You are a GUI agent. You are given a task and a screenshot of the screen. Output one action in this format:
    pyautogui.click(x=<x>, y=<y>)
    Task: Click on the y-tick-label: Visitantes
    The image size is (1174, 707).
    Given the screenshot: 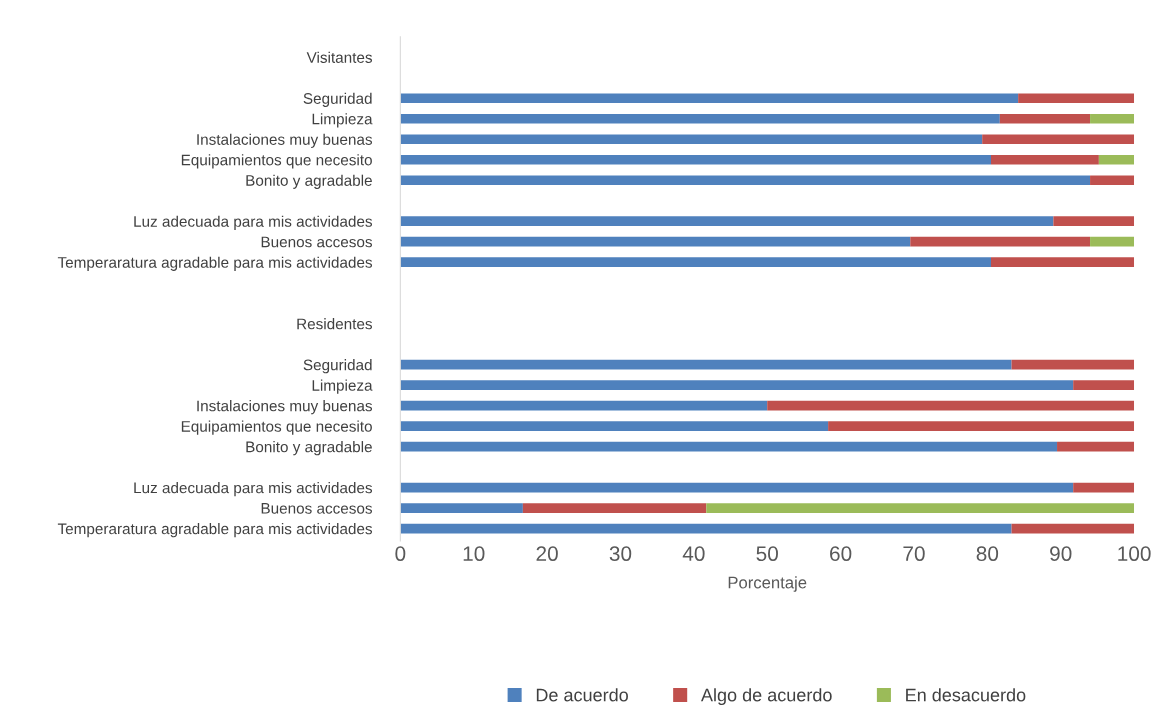 What is the action you would take?
    pyautogui.click(x=339, y=57)
    